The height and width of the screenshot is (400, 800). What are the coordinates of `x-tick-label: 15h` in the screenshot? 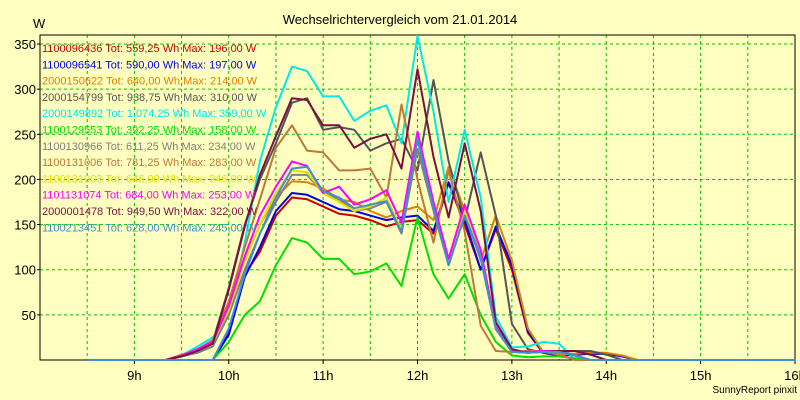 It's located at (701, 375).